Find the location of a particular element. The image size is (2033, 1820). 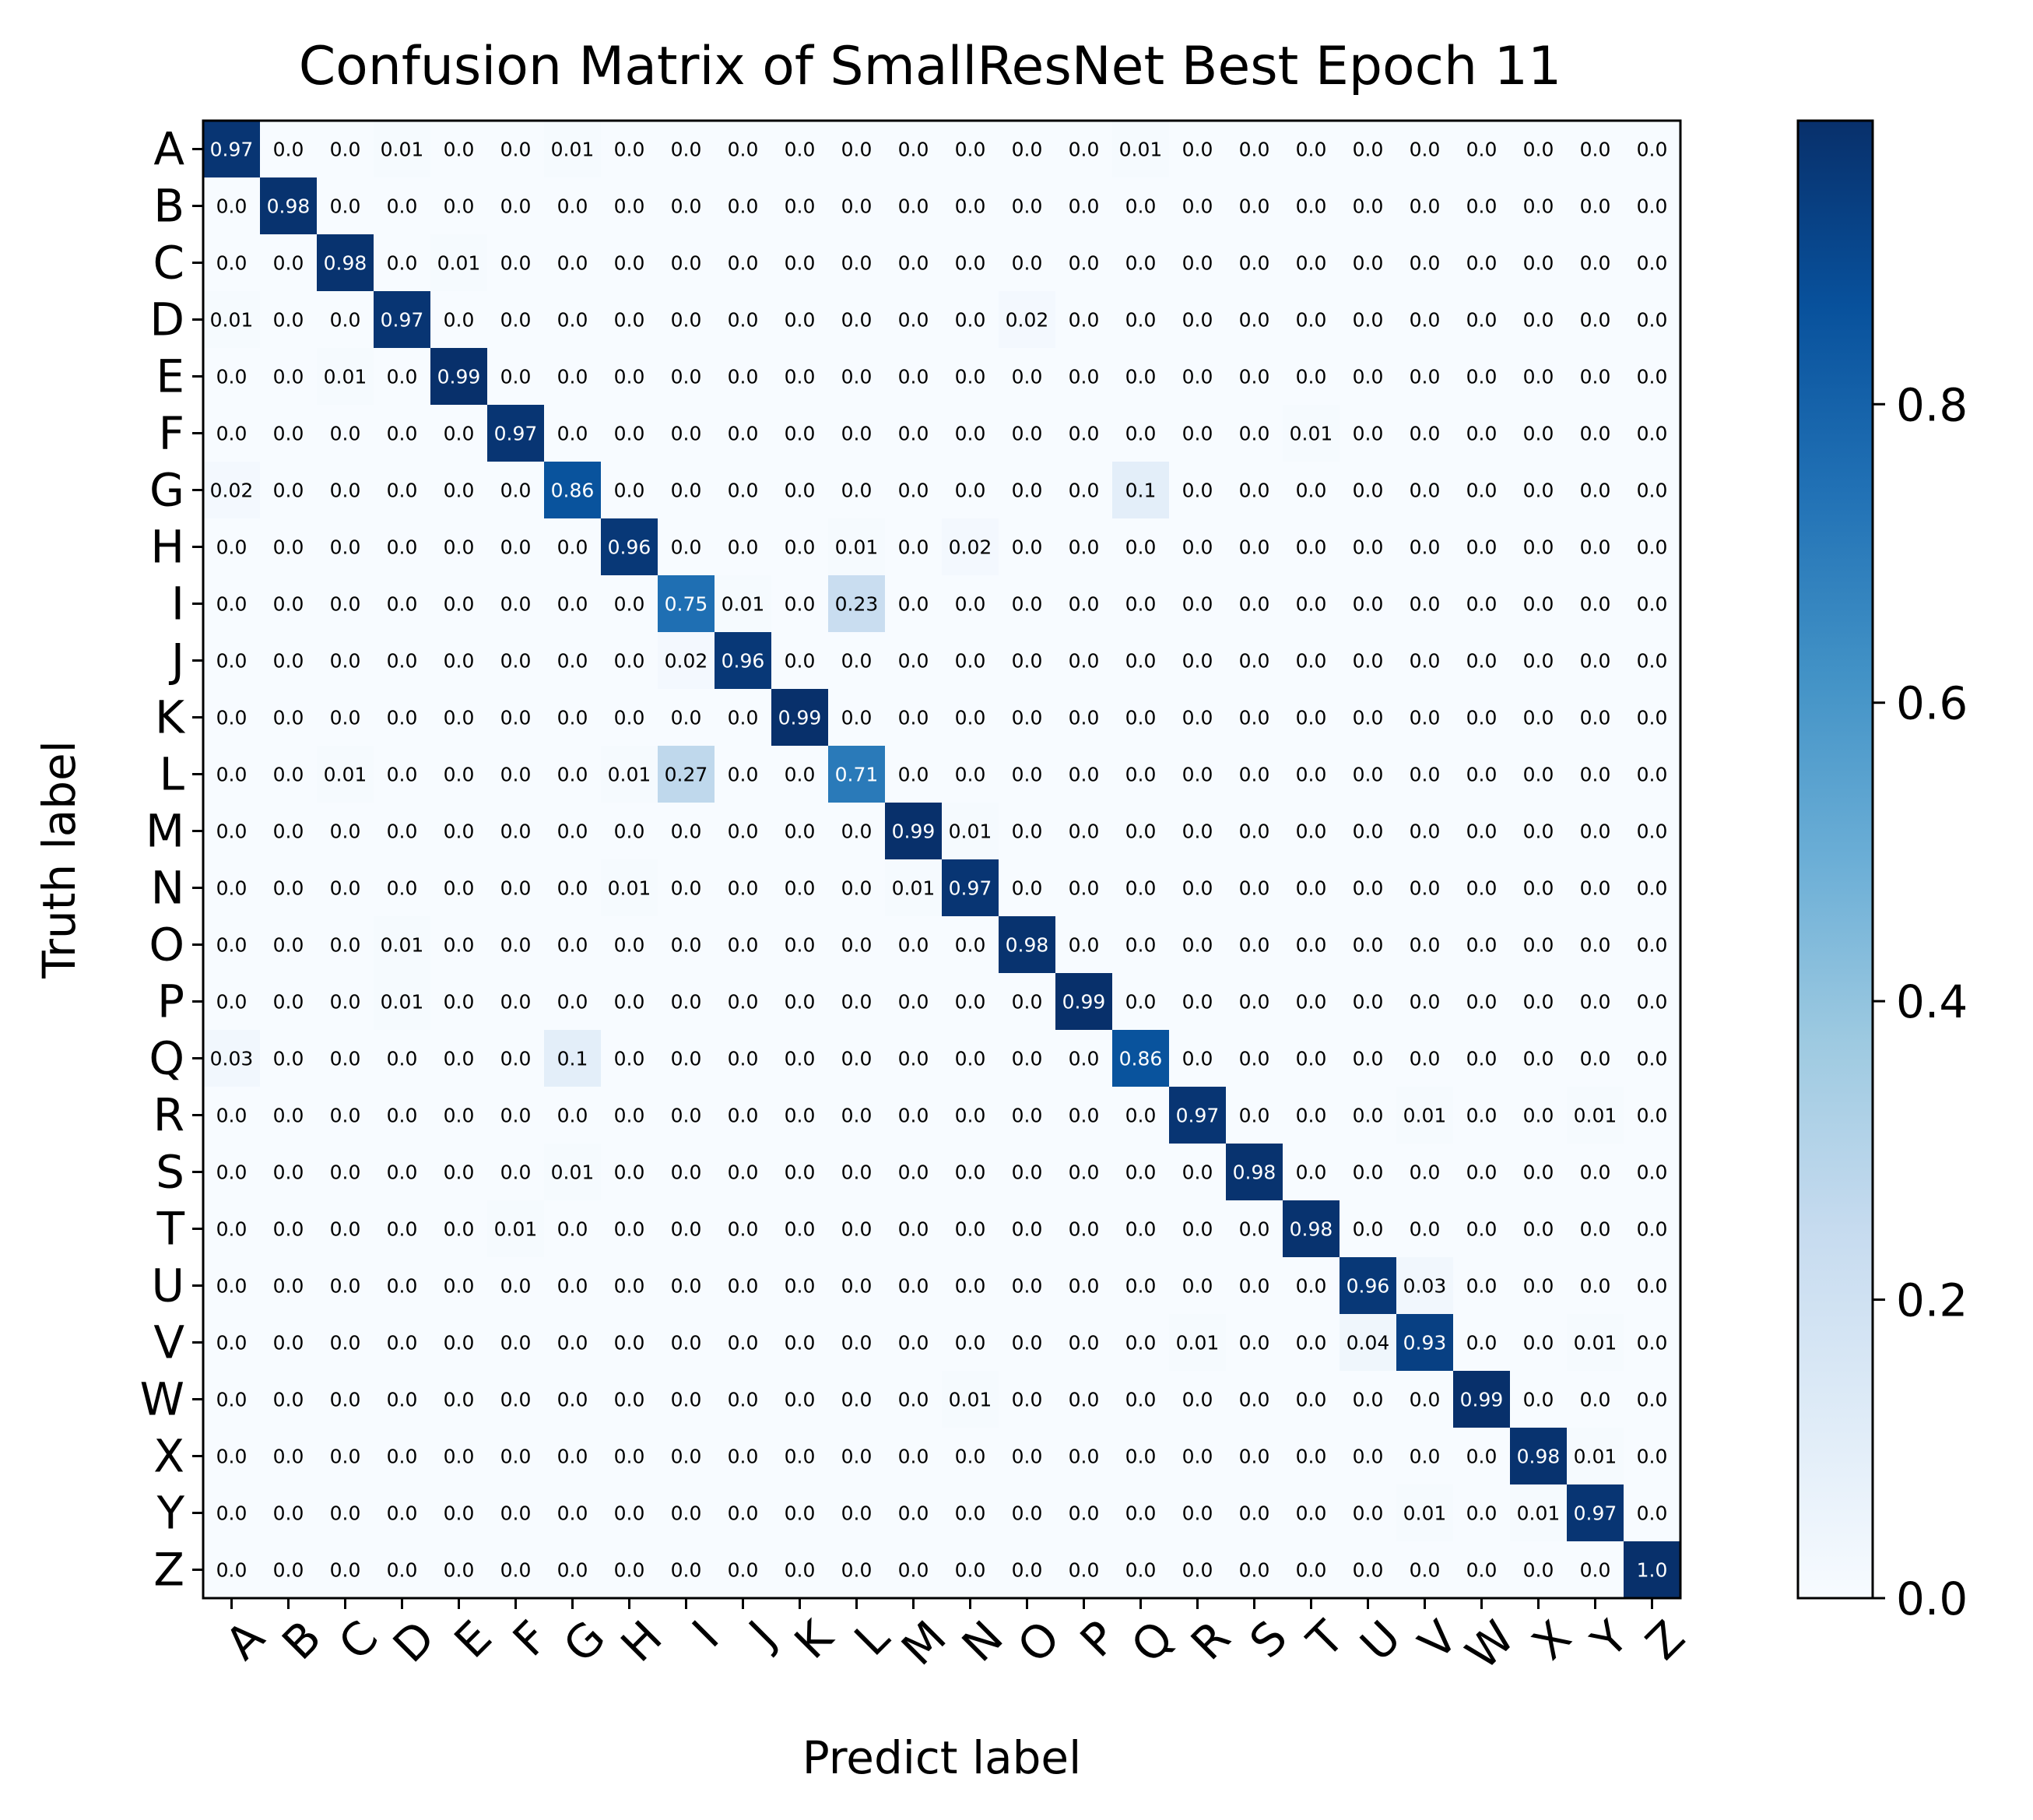

x-tick-label: O is located at coordinates (1038, 1642).